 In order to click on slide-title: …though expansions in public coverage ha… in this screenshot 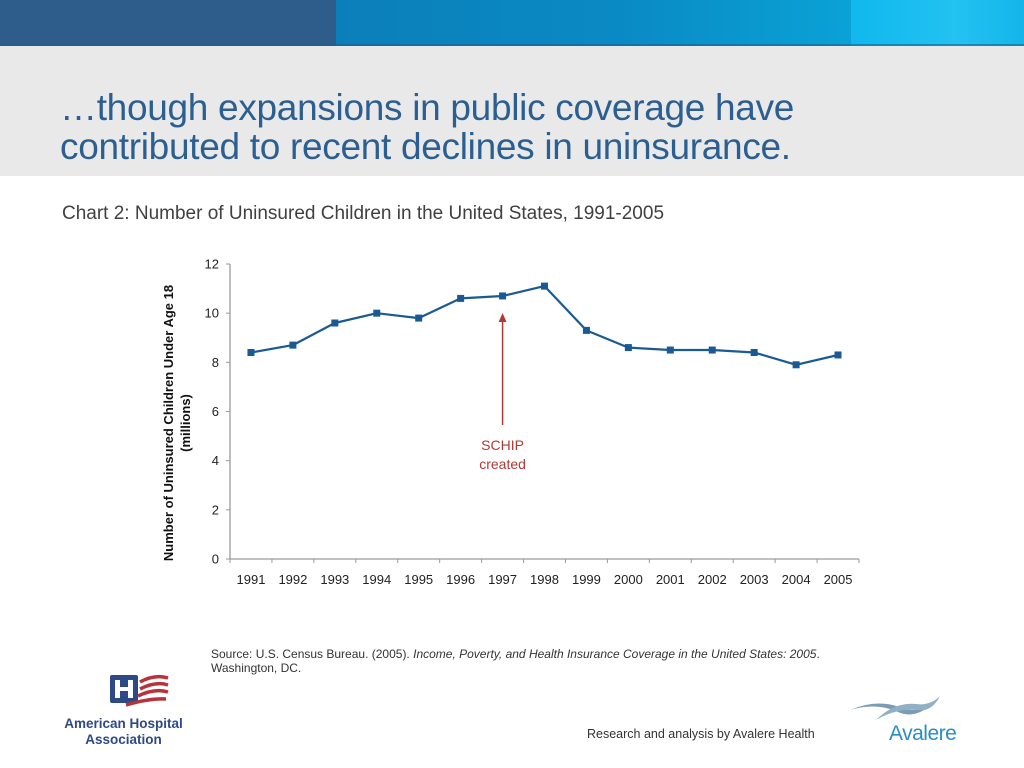, I will do `click(510, 127)`.